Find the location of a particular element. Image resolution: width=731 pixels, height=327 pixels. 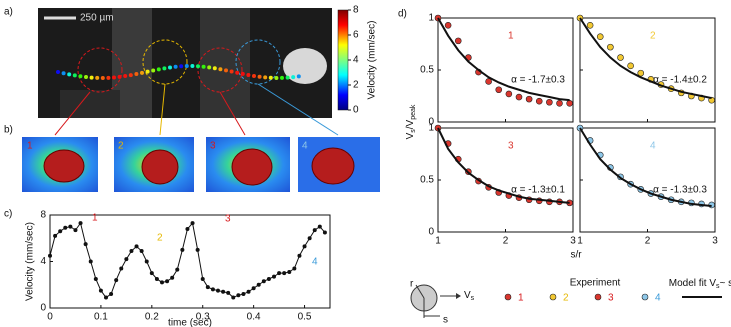

label-part: peak is located at coordinates (413, 112).